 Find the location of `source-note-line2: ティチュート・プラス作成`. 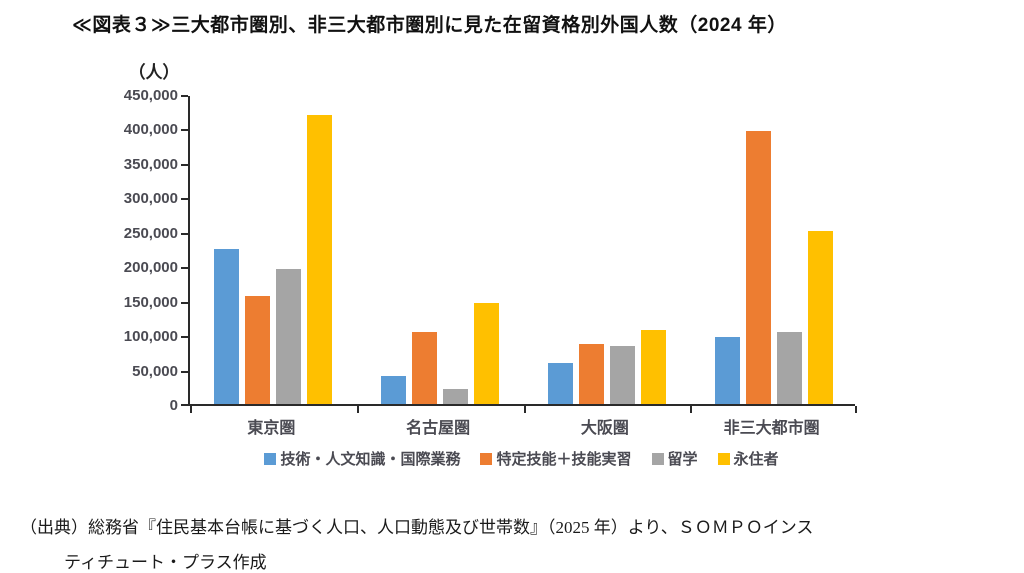

source-note-line2: ティチュート・プラス作成 is located at coordinates (165, 562).